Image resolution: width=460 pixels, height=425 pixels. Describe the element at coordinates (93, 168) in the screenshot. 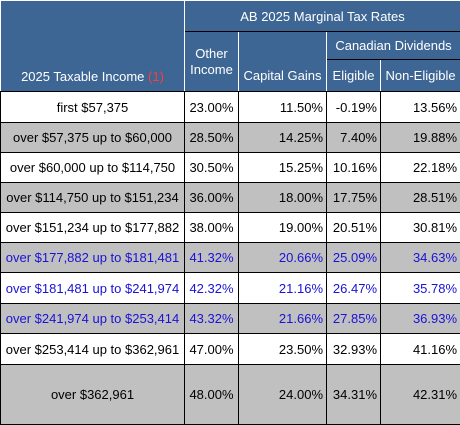

I see `income-bracket: over $60,000 up to $114,750` at that location.